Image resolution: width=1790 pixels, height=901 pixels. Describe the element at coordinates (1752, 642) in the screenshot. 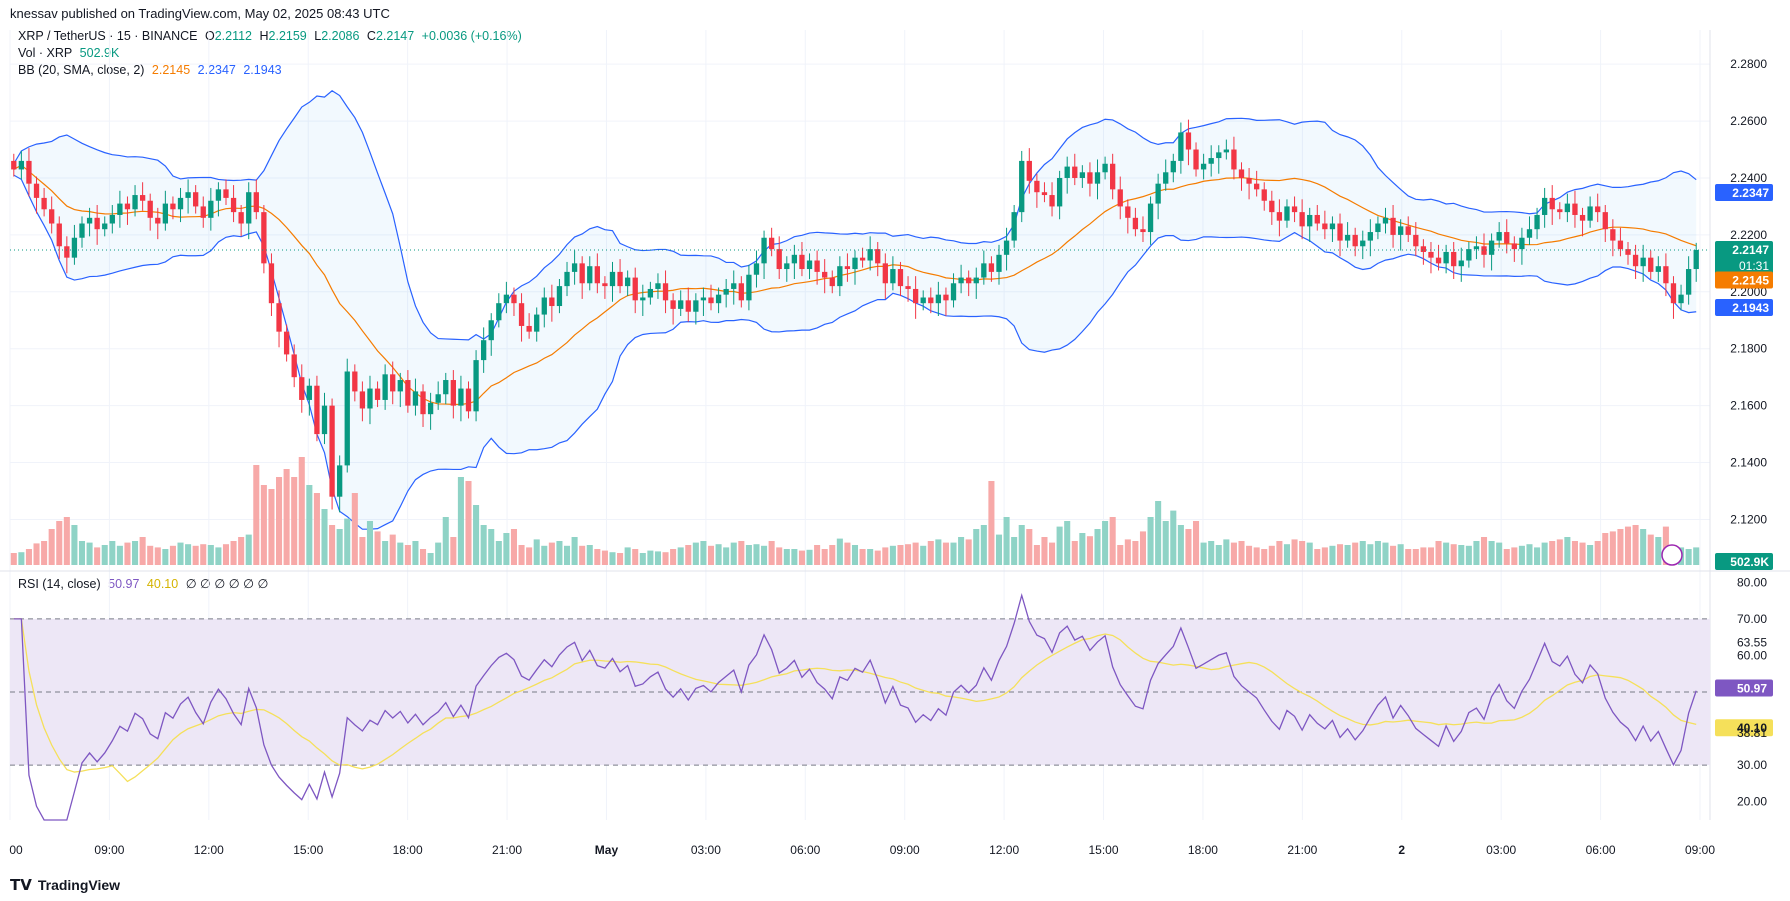

I see `rsi-tick-label: 63.55` at that location.